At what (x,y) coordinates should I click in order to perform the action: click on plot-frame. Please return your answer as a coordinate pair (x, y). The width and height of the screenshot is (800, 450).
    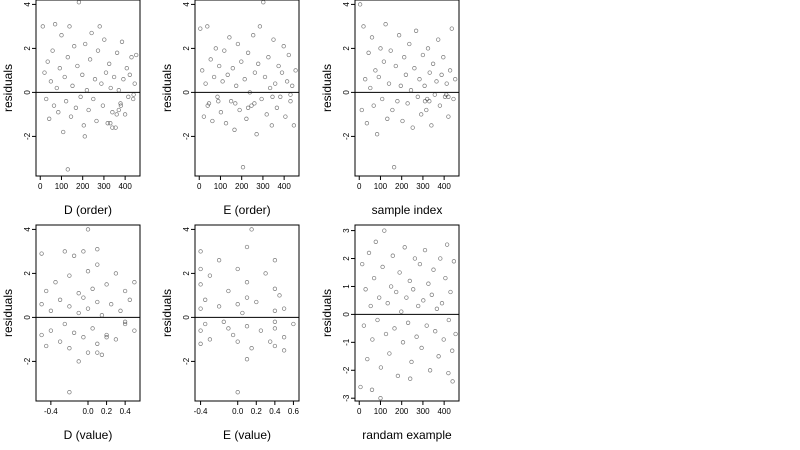
    Looking at the image, I should click on (407, 88).